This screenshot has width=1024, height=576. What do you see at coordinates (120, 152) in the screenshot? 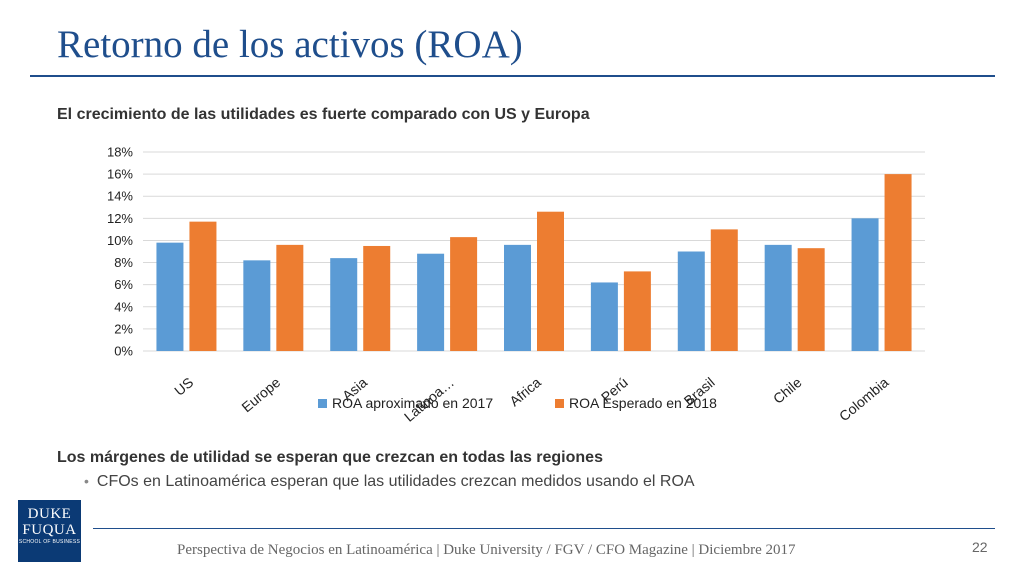
I see `y-tick-label: 18%` at bounding box center [120, 152].